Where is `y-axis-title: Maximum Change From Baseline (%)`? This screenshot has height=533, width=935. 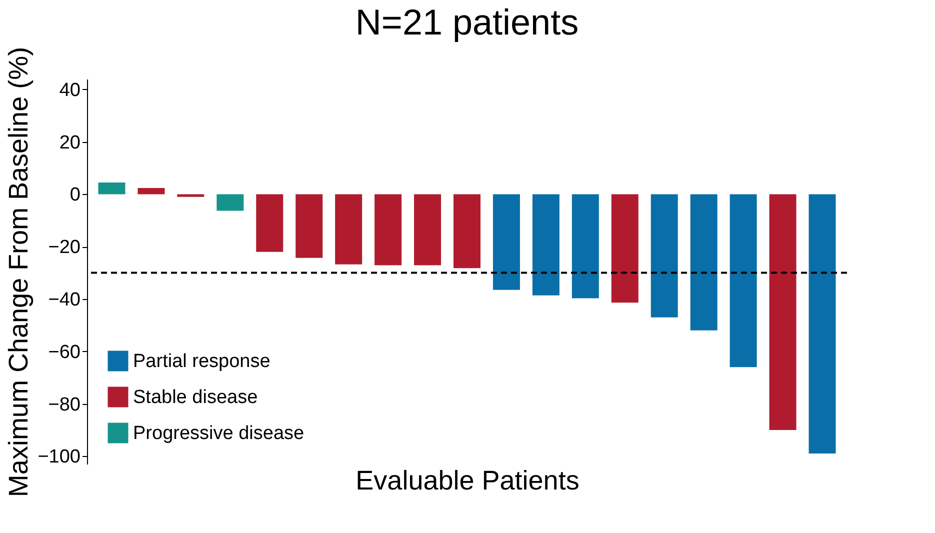
y-axis-title: Maximum Change From Baseline (%) is located at coordinates (19, 272).